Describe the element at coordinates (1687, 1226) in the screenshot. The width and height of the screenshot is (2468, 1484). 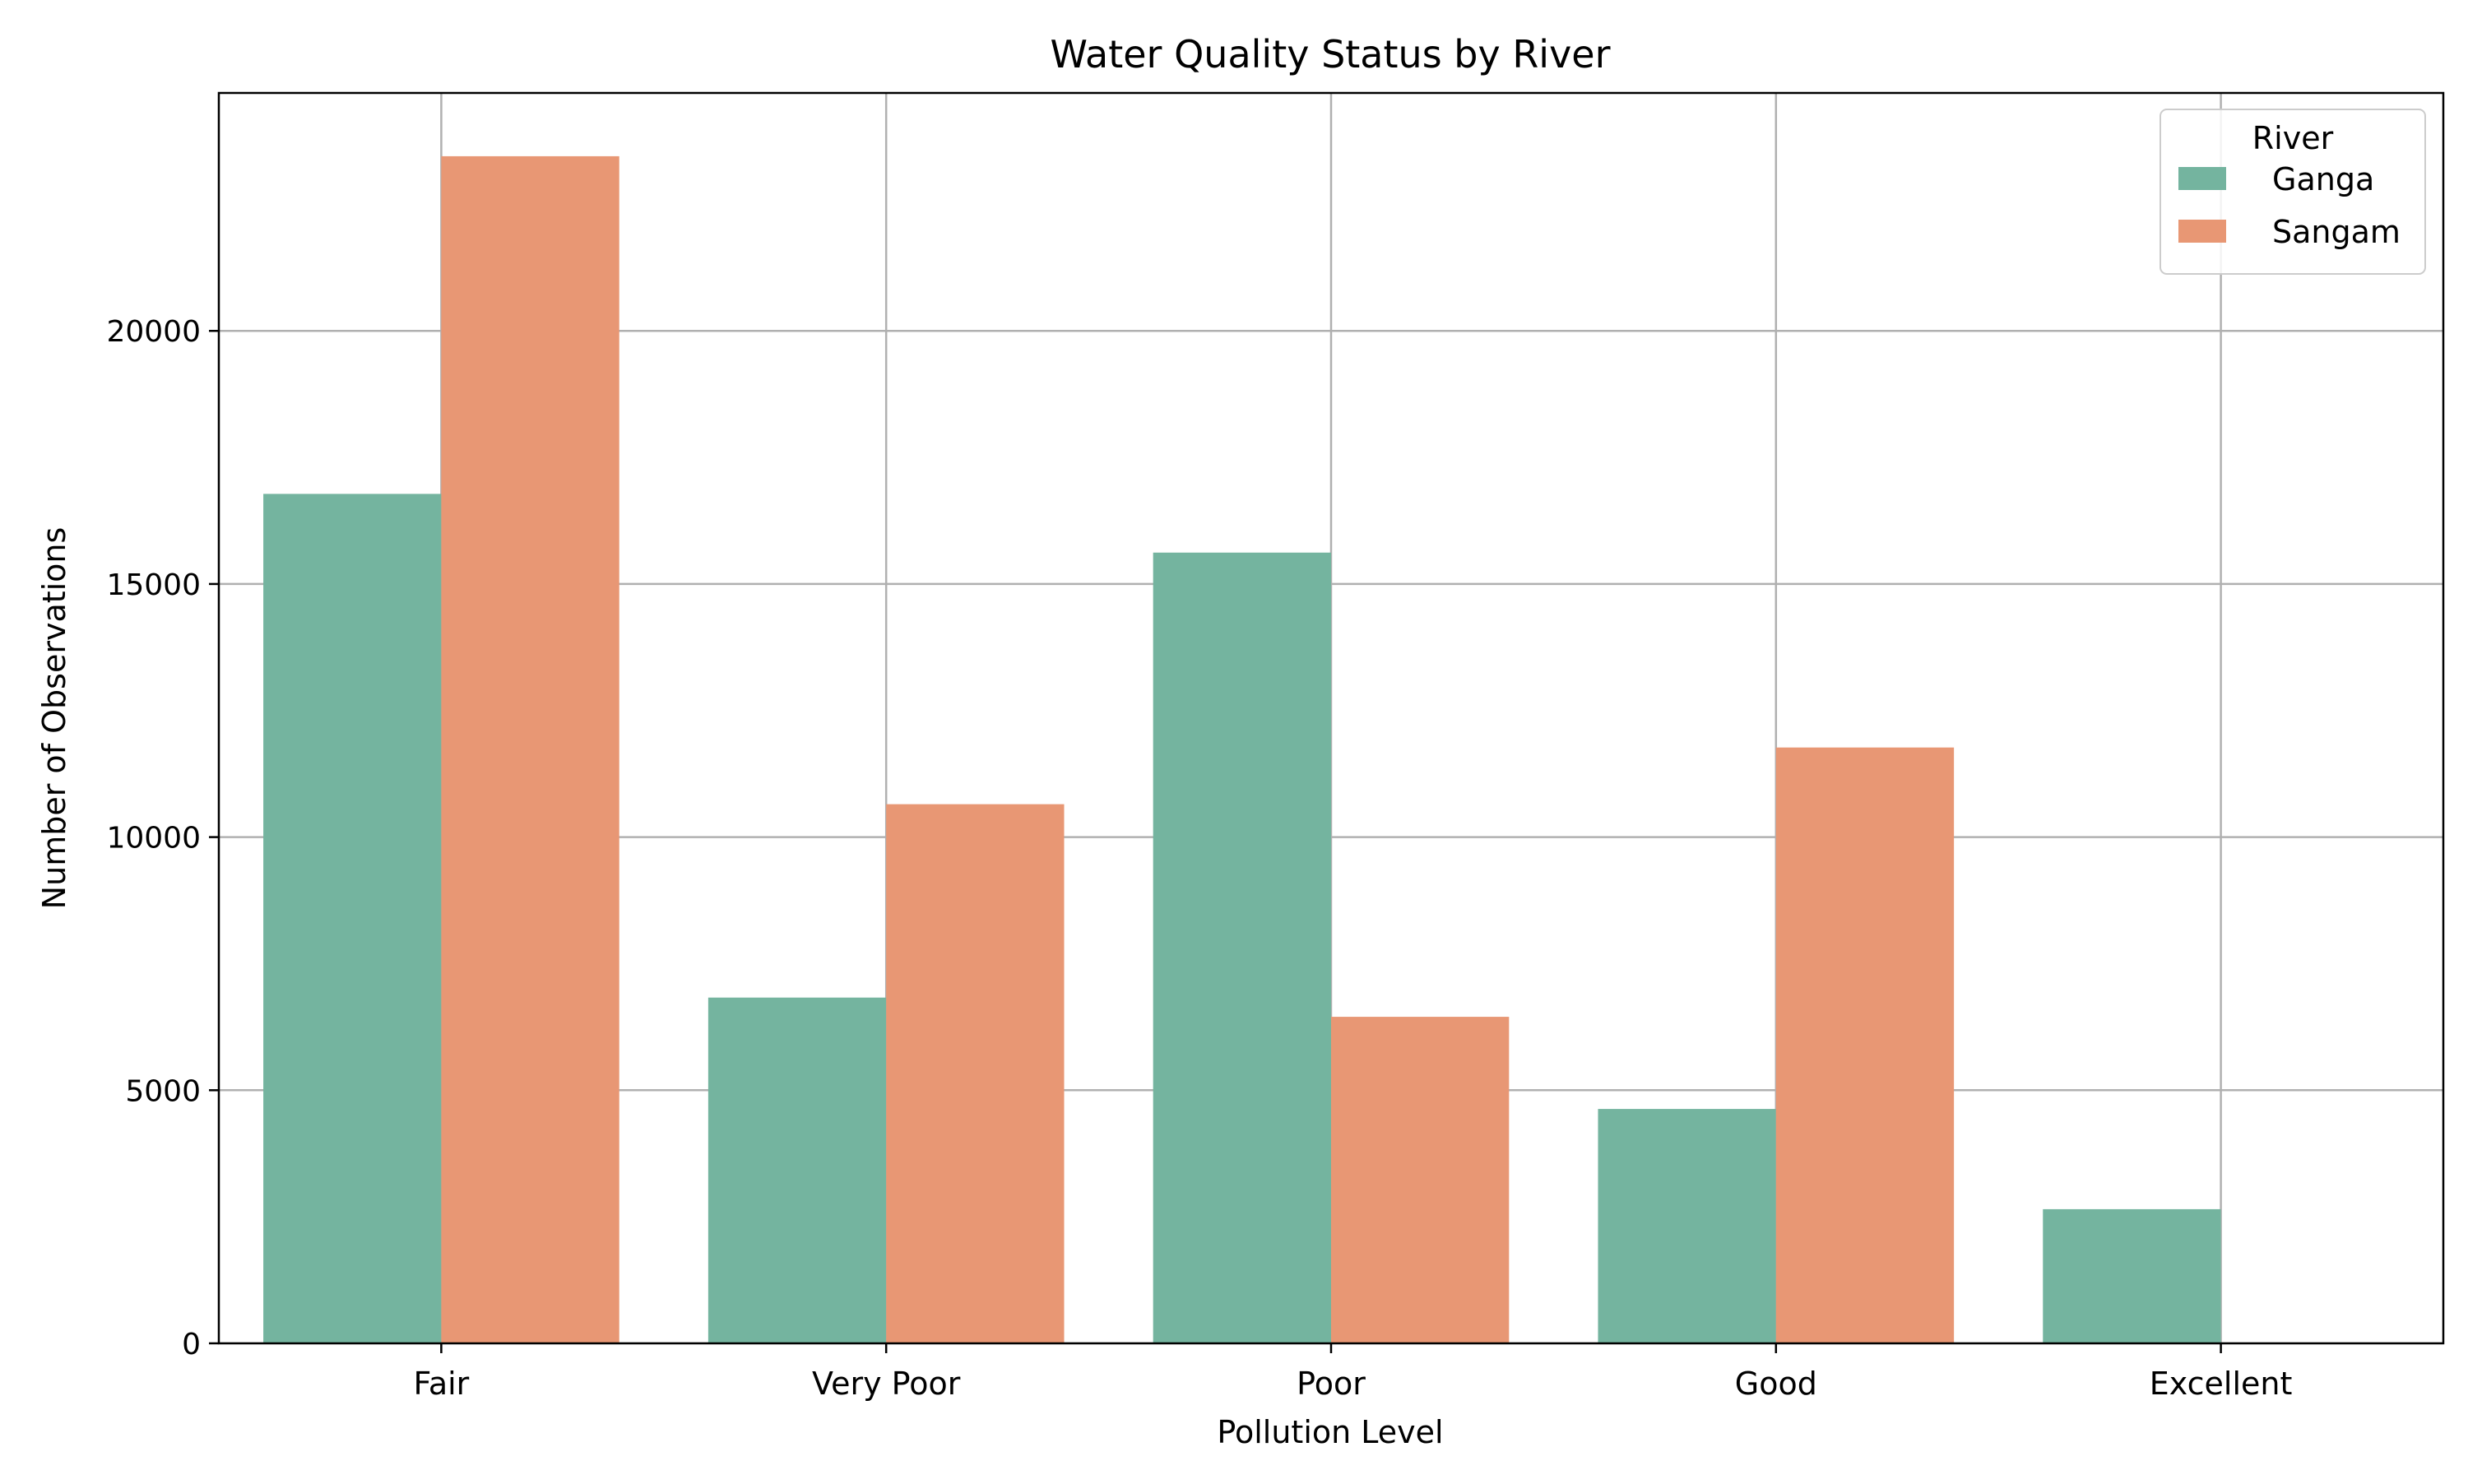
I see `bar-ganga-good` at that location.